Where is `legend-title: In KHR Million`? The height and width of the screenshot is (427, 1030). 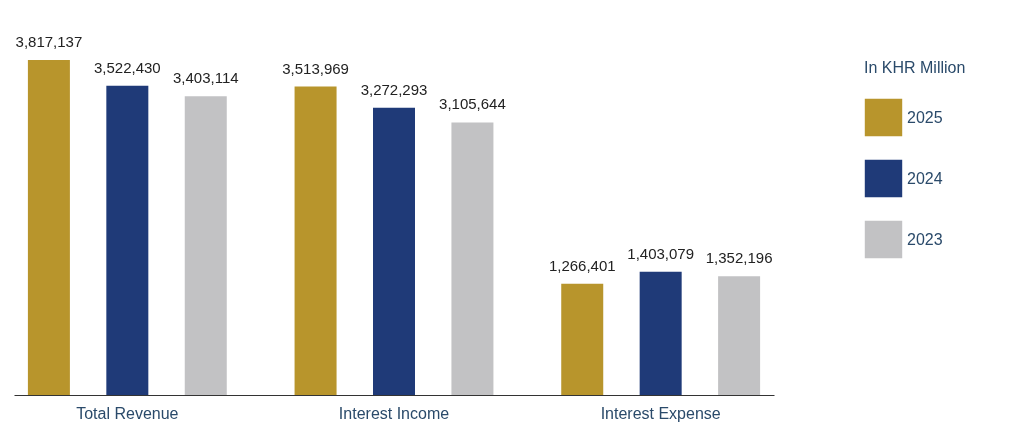 legend-title: In KHR Million is located at coordinates (915, 67).